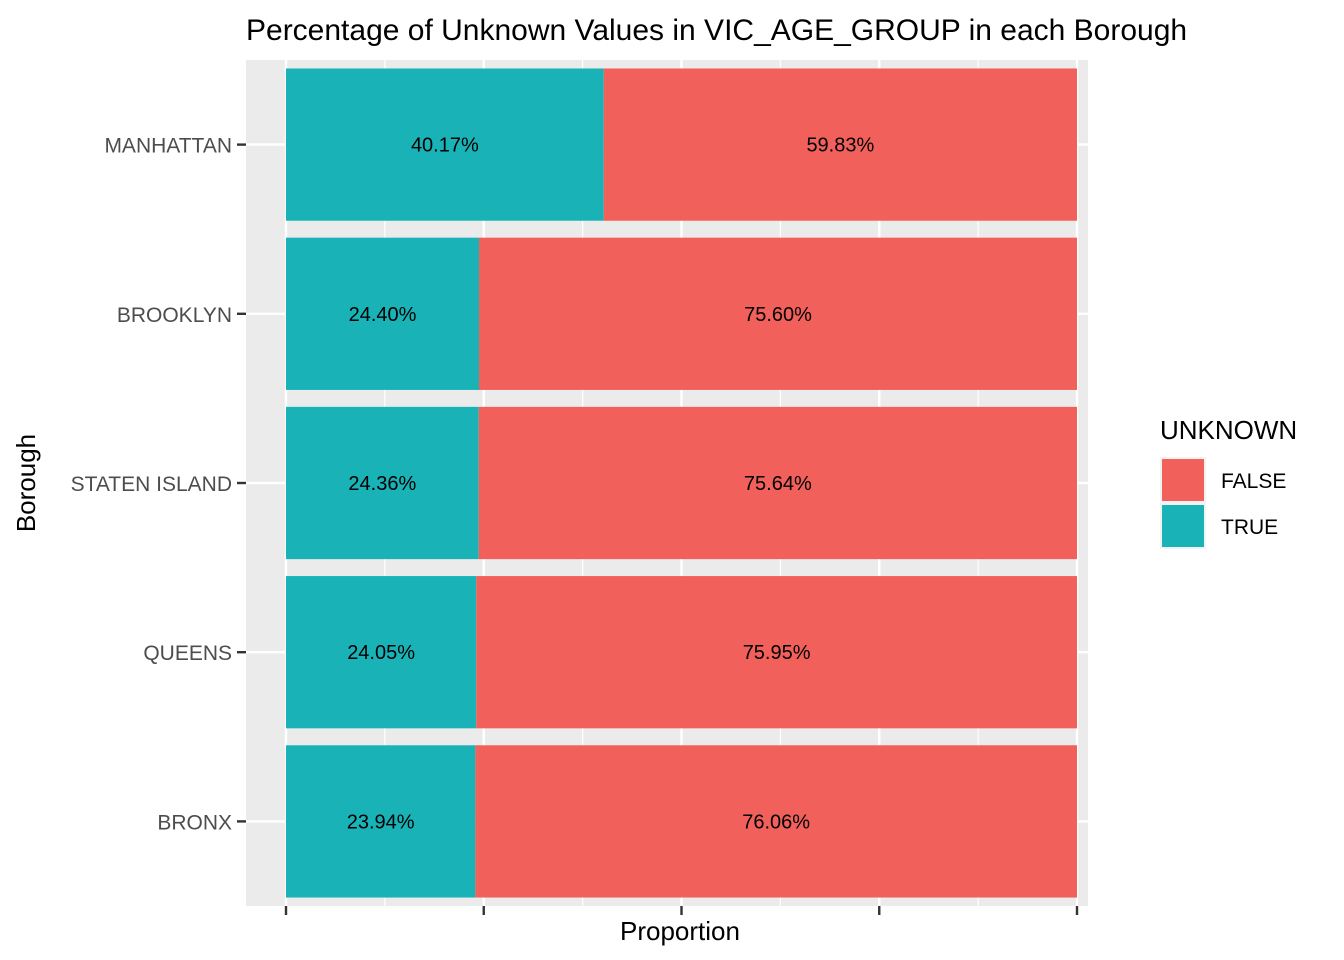  I want to click on legend: UNKNOWN FALSE TRUE, so click(1228, 482).